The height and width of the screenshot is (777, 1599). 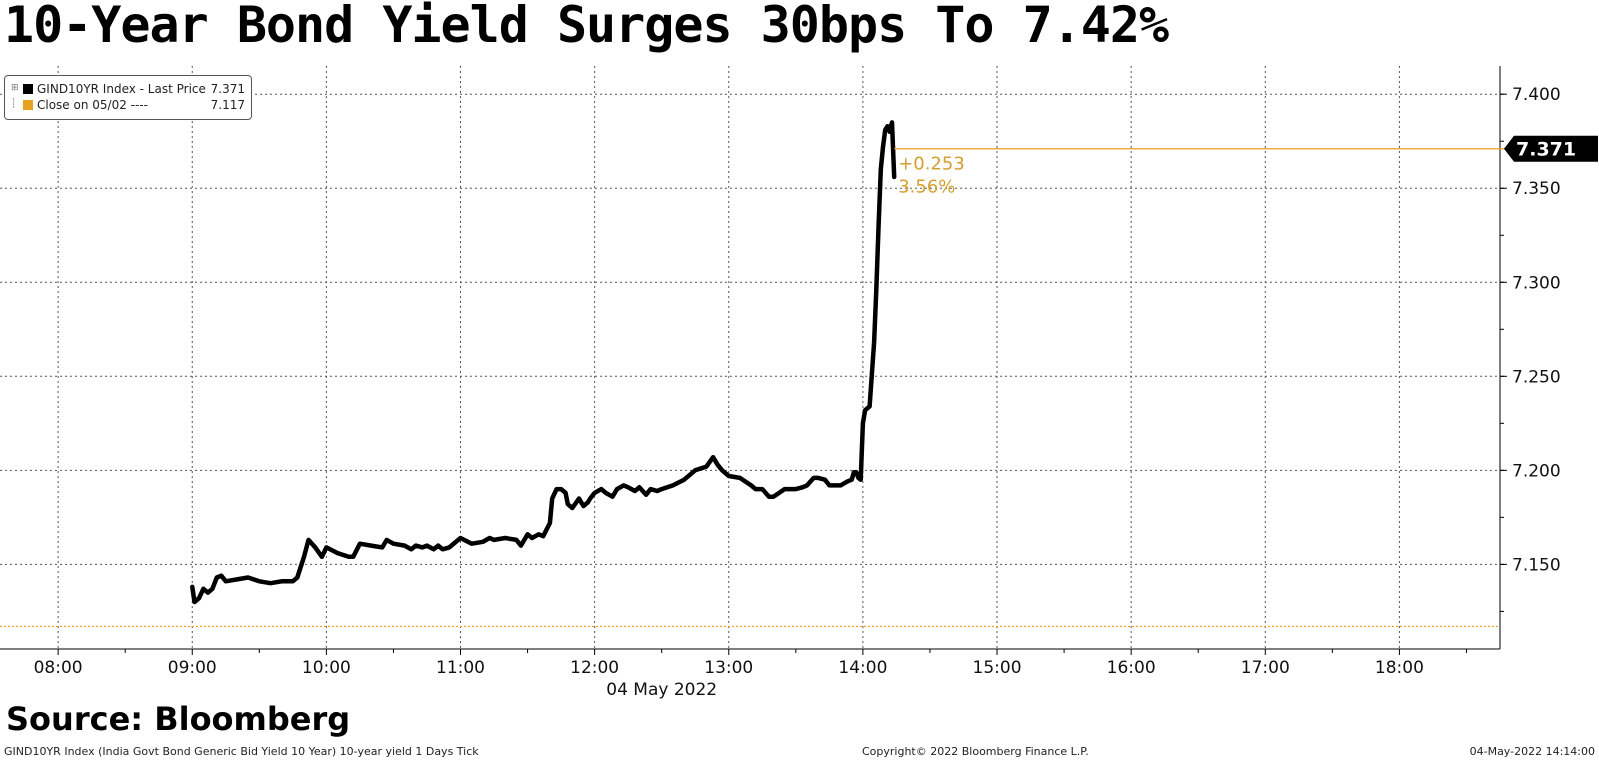 What do you see at coordinates (227, 89) in the screenshot?
I see `legend-value: 7.371` at bounding box center [227, 89].